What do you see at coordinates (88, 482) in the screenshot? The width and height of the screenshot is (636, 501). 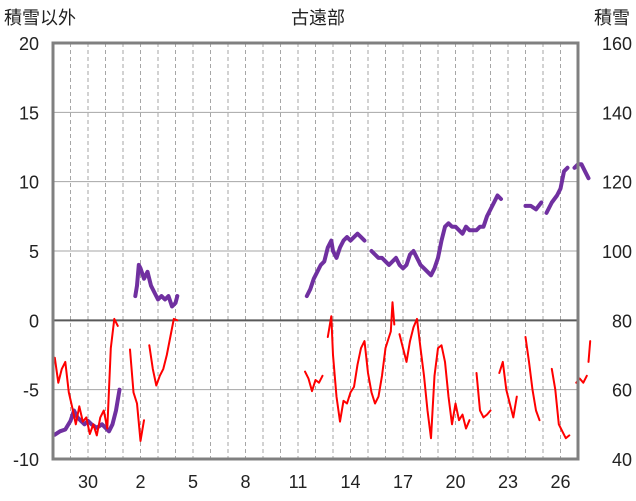 I see `x-tick-label: 30` at bounding box center [88, 482].